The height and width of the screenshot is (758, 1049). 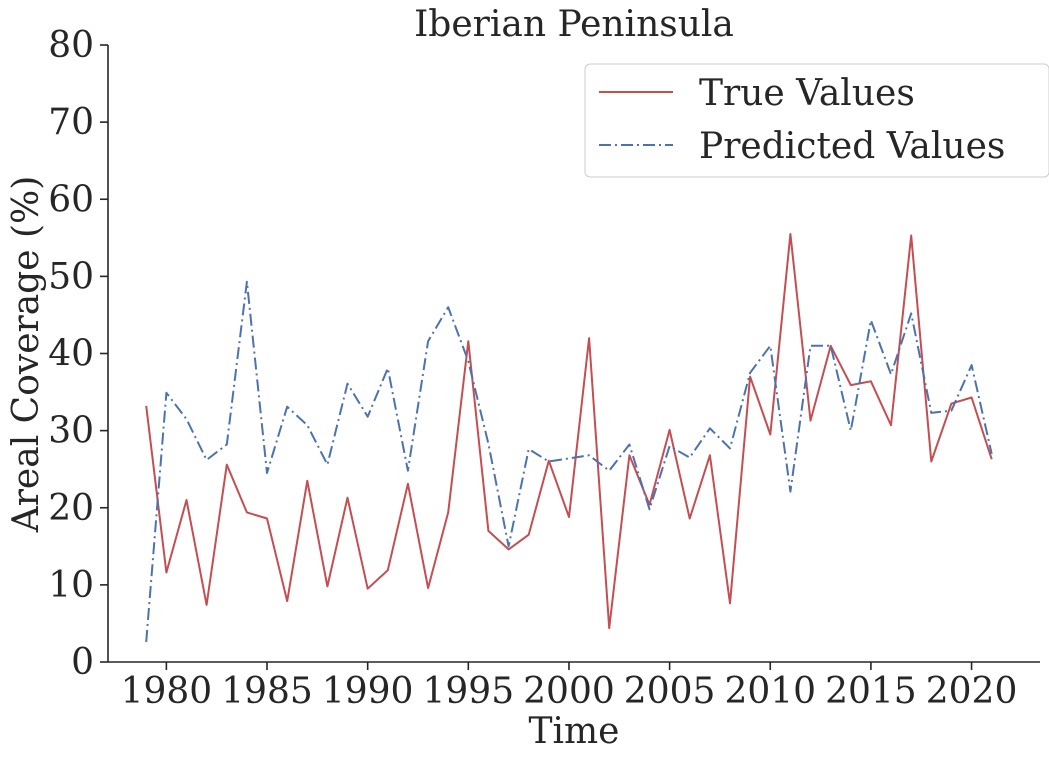 I want to click on x-tick-label: 2020, so click(x=972, y=691).